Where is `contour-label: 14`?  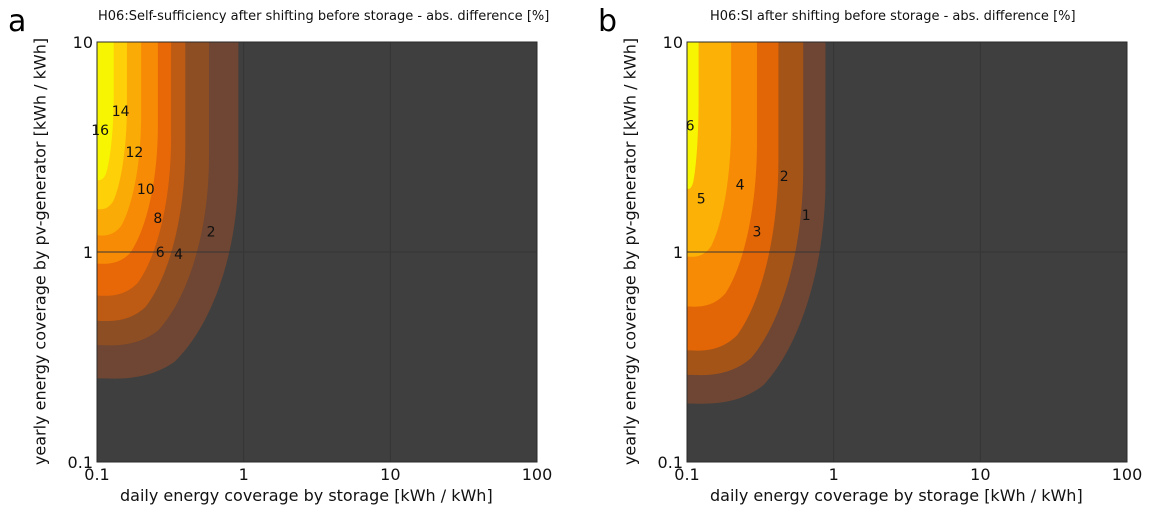
contour-label: 14 is located at coordinates (121, 112).